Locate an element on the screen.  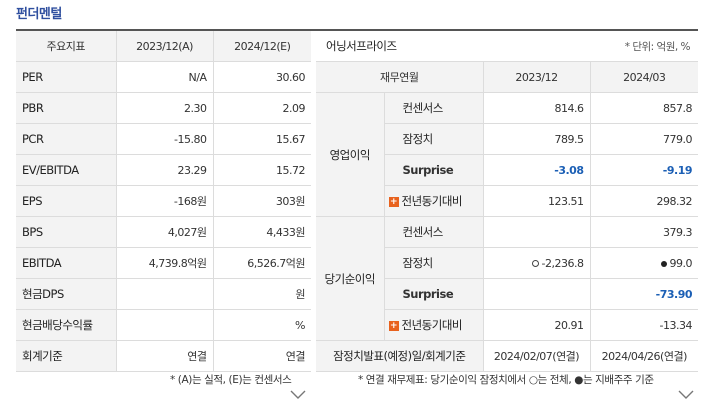
value-2023-12: -2,236.8 is located at coordinates (562, 263).